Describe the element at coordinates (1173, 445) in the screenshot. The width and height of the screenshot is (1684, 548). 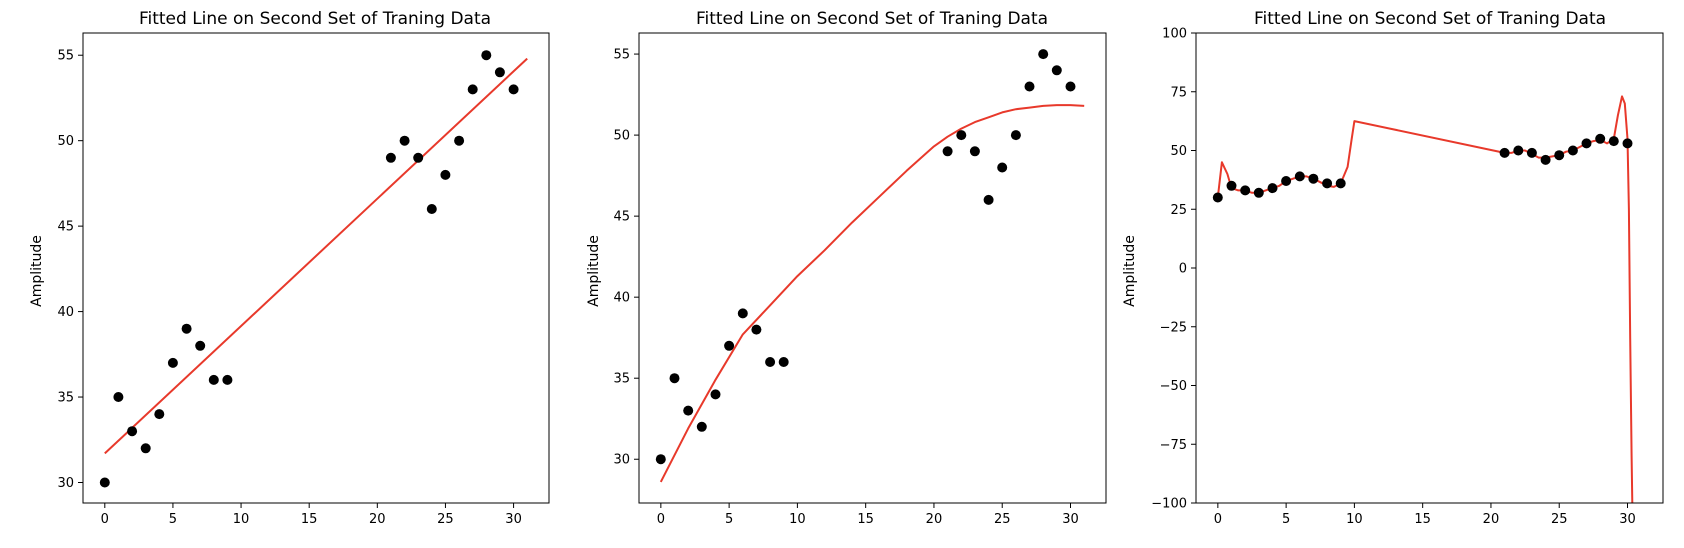
I see `y-tick-label: −75` at that location.